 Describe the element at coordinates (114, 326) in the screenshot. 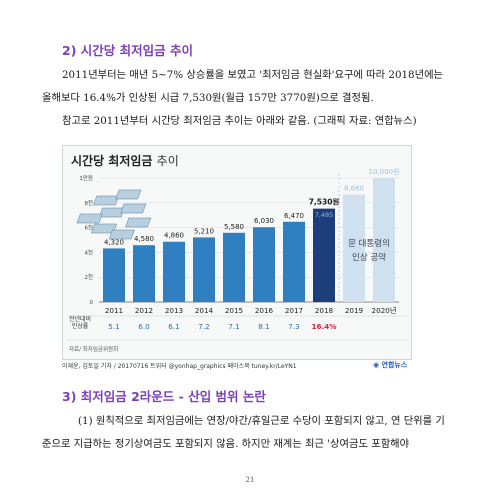

I see `rate-value: 5.1` at that location.